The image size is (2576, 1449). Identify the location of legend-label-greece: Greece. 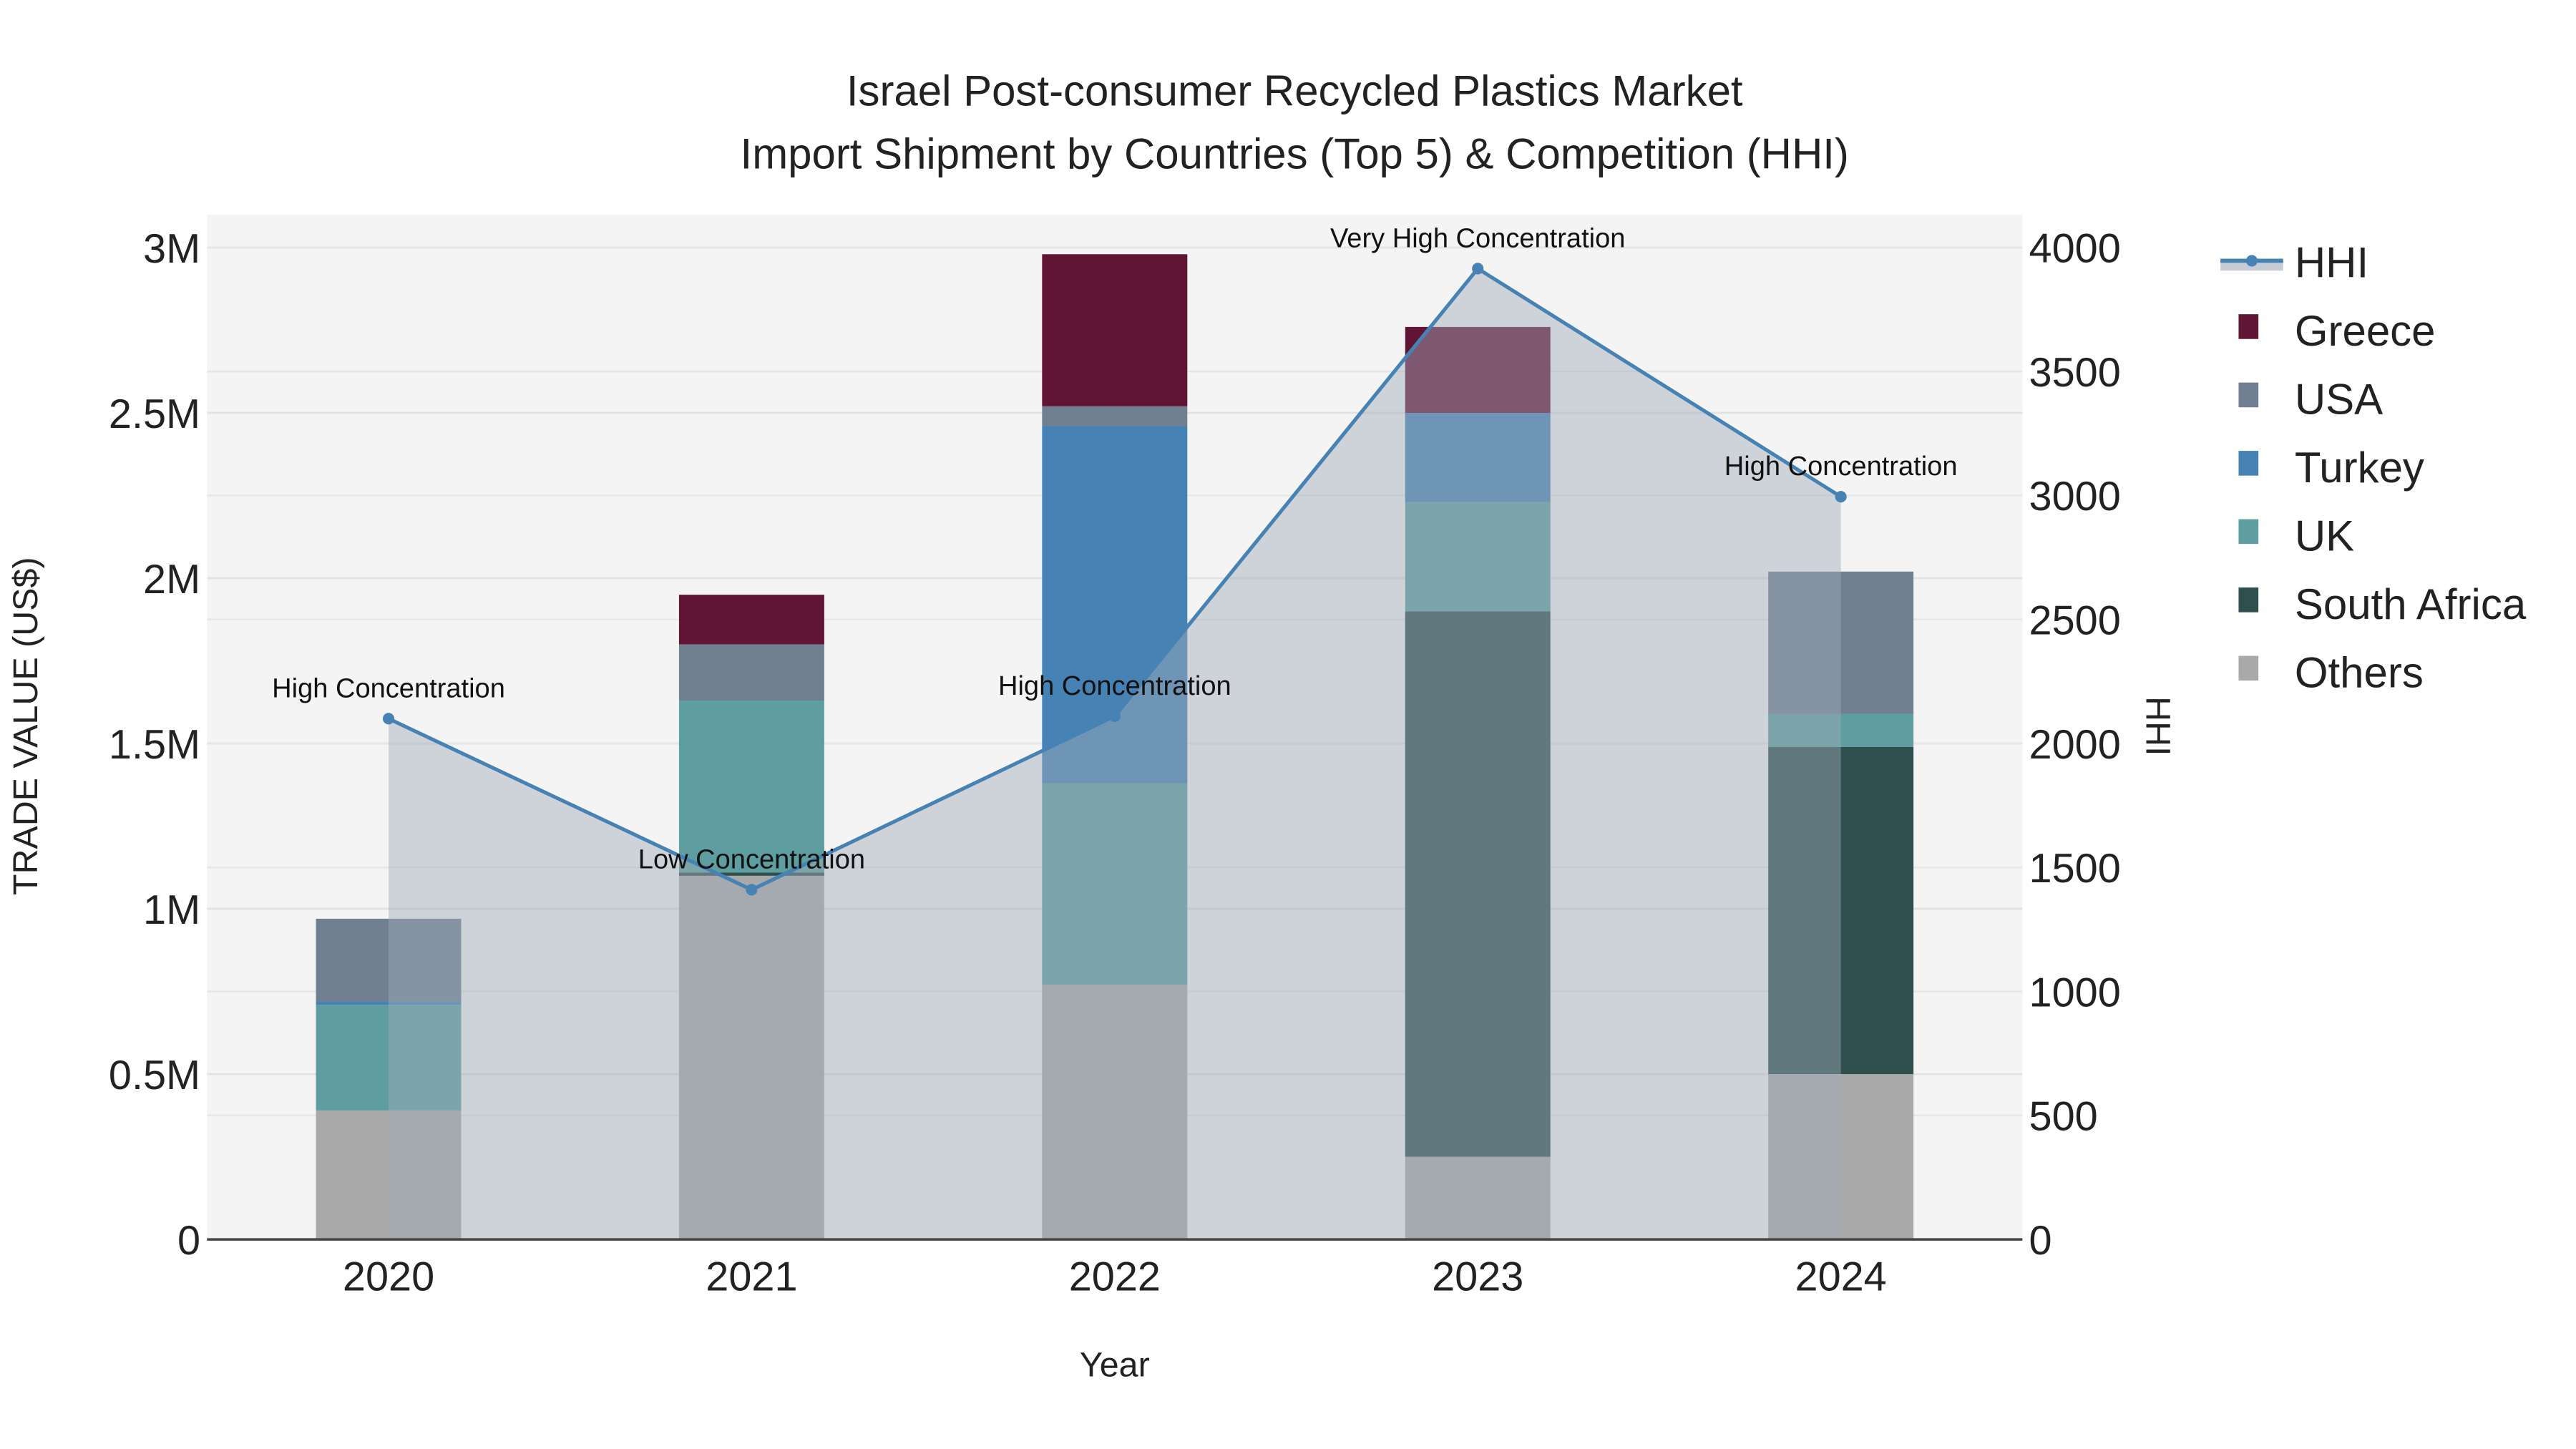
(2365, 331).